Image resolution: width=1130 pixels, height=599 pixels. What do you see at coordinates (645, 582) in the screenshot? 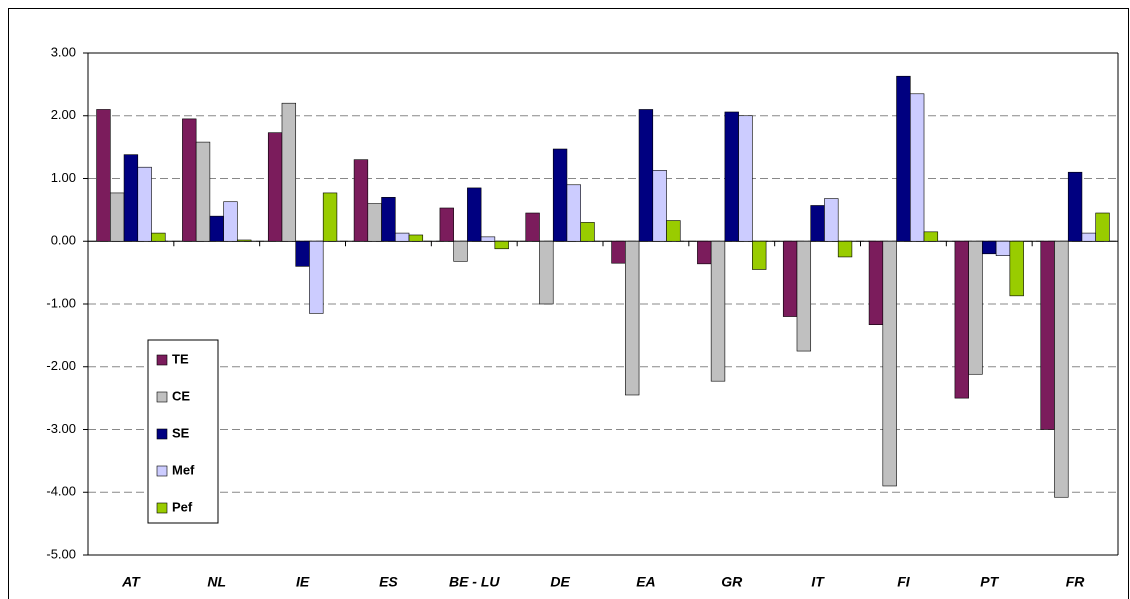
I see `x-tick-label: EA` at bounding box center [645, 582].